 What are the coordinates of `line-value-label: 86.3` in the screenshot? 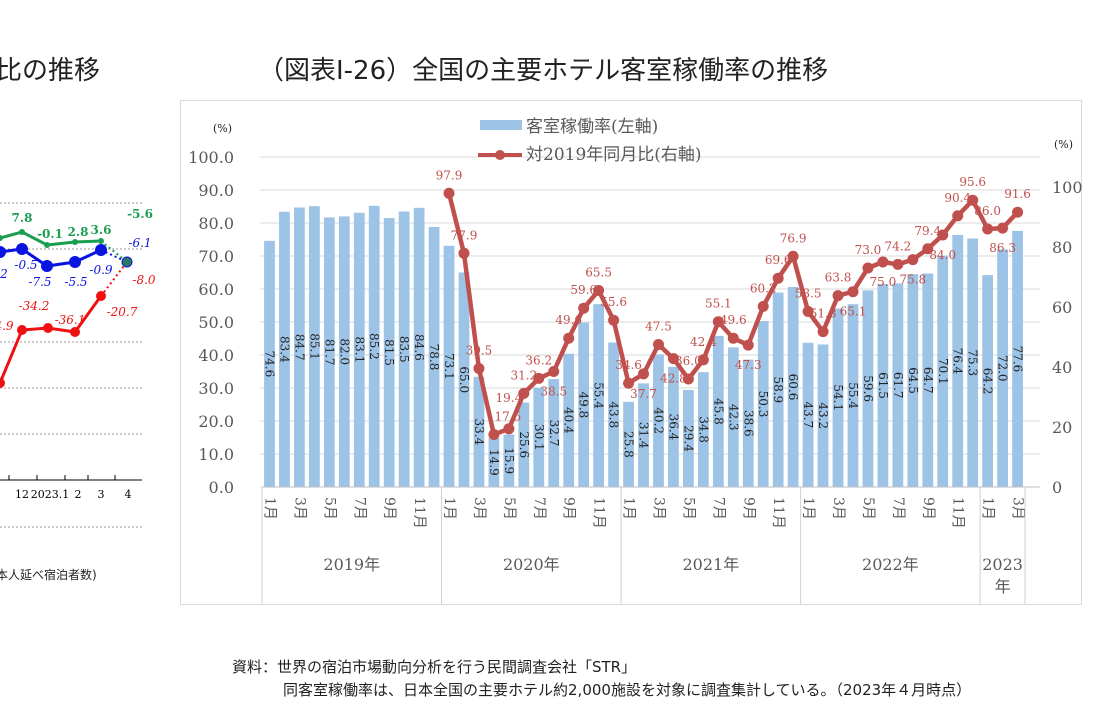 It's located at (1002, 248).